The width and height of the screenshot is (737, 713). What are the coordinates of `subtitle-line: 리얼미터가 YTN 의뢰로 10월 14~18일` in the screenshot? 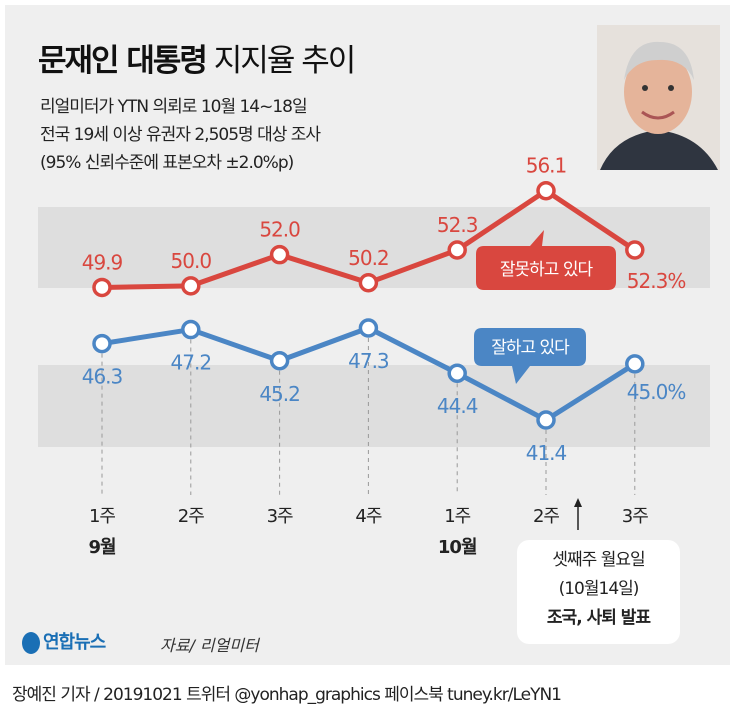 It's located at (174, 107).